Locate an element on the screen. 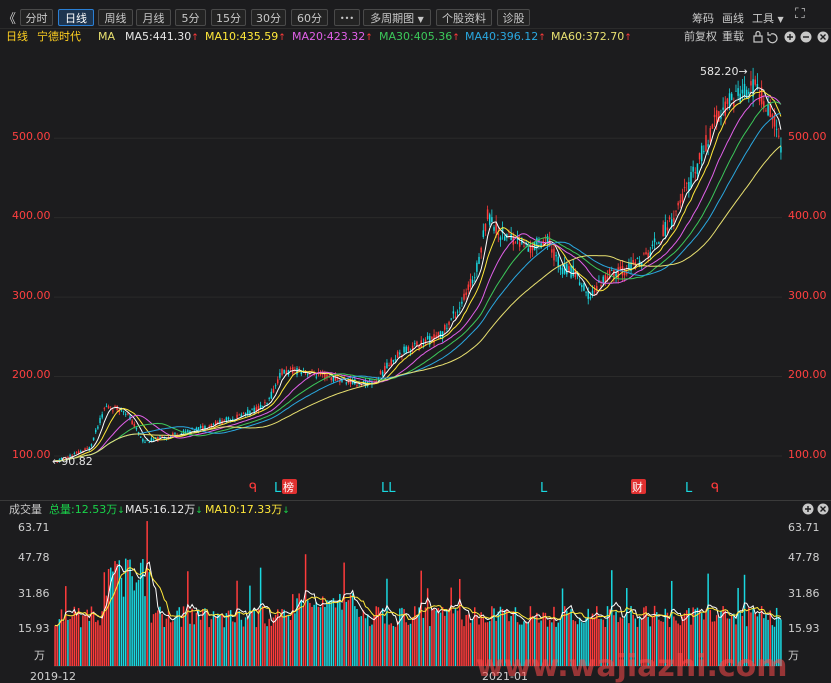  volume-label: 成交量 is located at coordinates (25, 509).